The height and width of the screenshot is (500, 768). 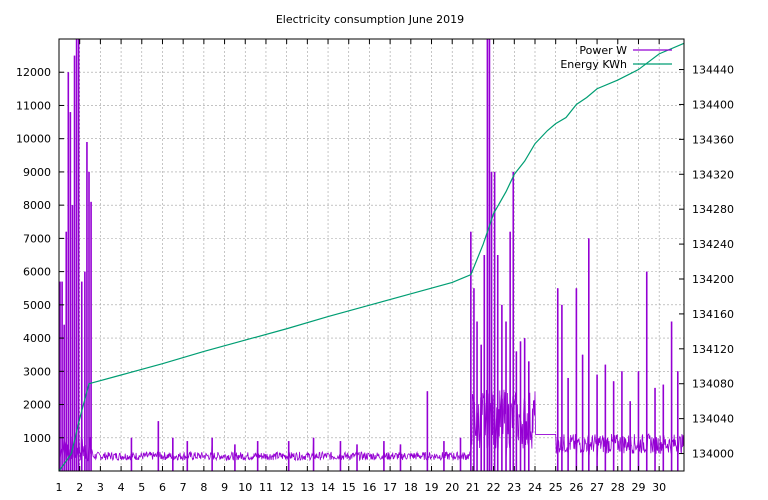 I want to click on x-tick-label: 12, so click(x=287, y=487).